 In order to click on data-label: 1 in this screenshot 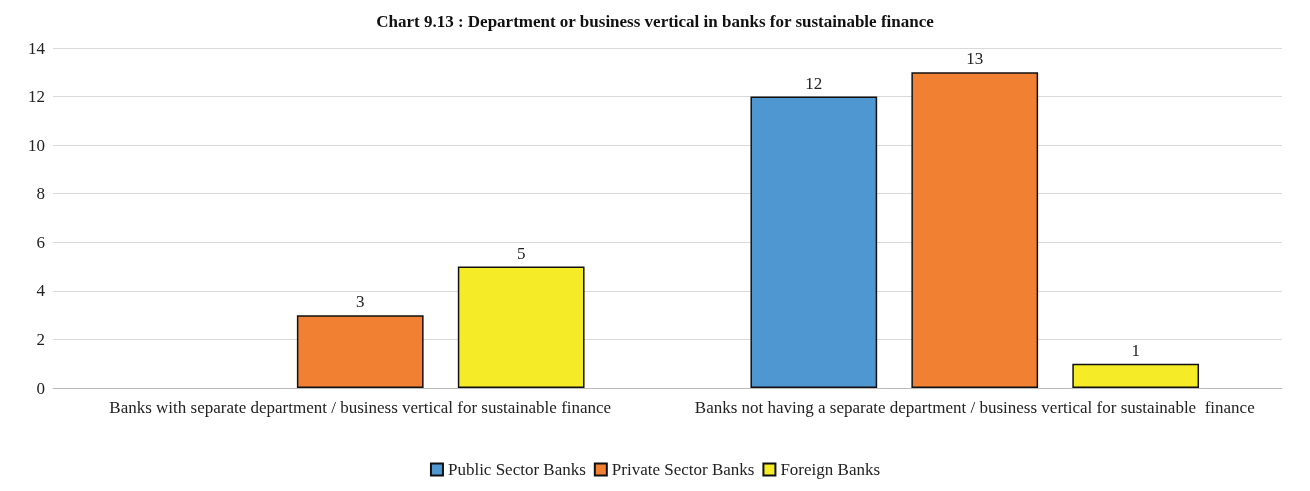, I will do `click(1135, 350)`.